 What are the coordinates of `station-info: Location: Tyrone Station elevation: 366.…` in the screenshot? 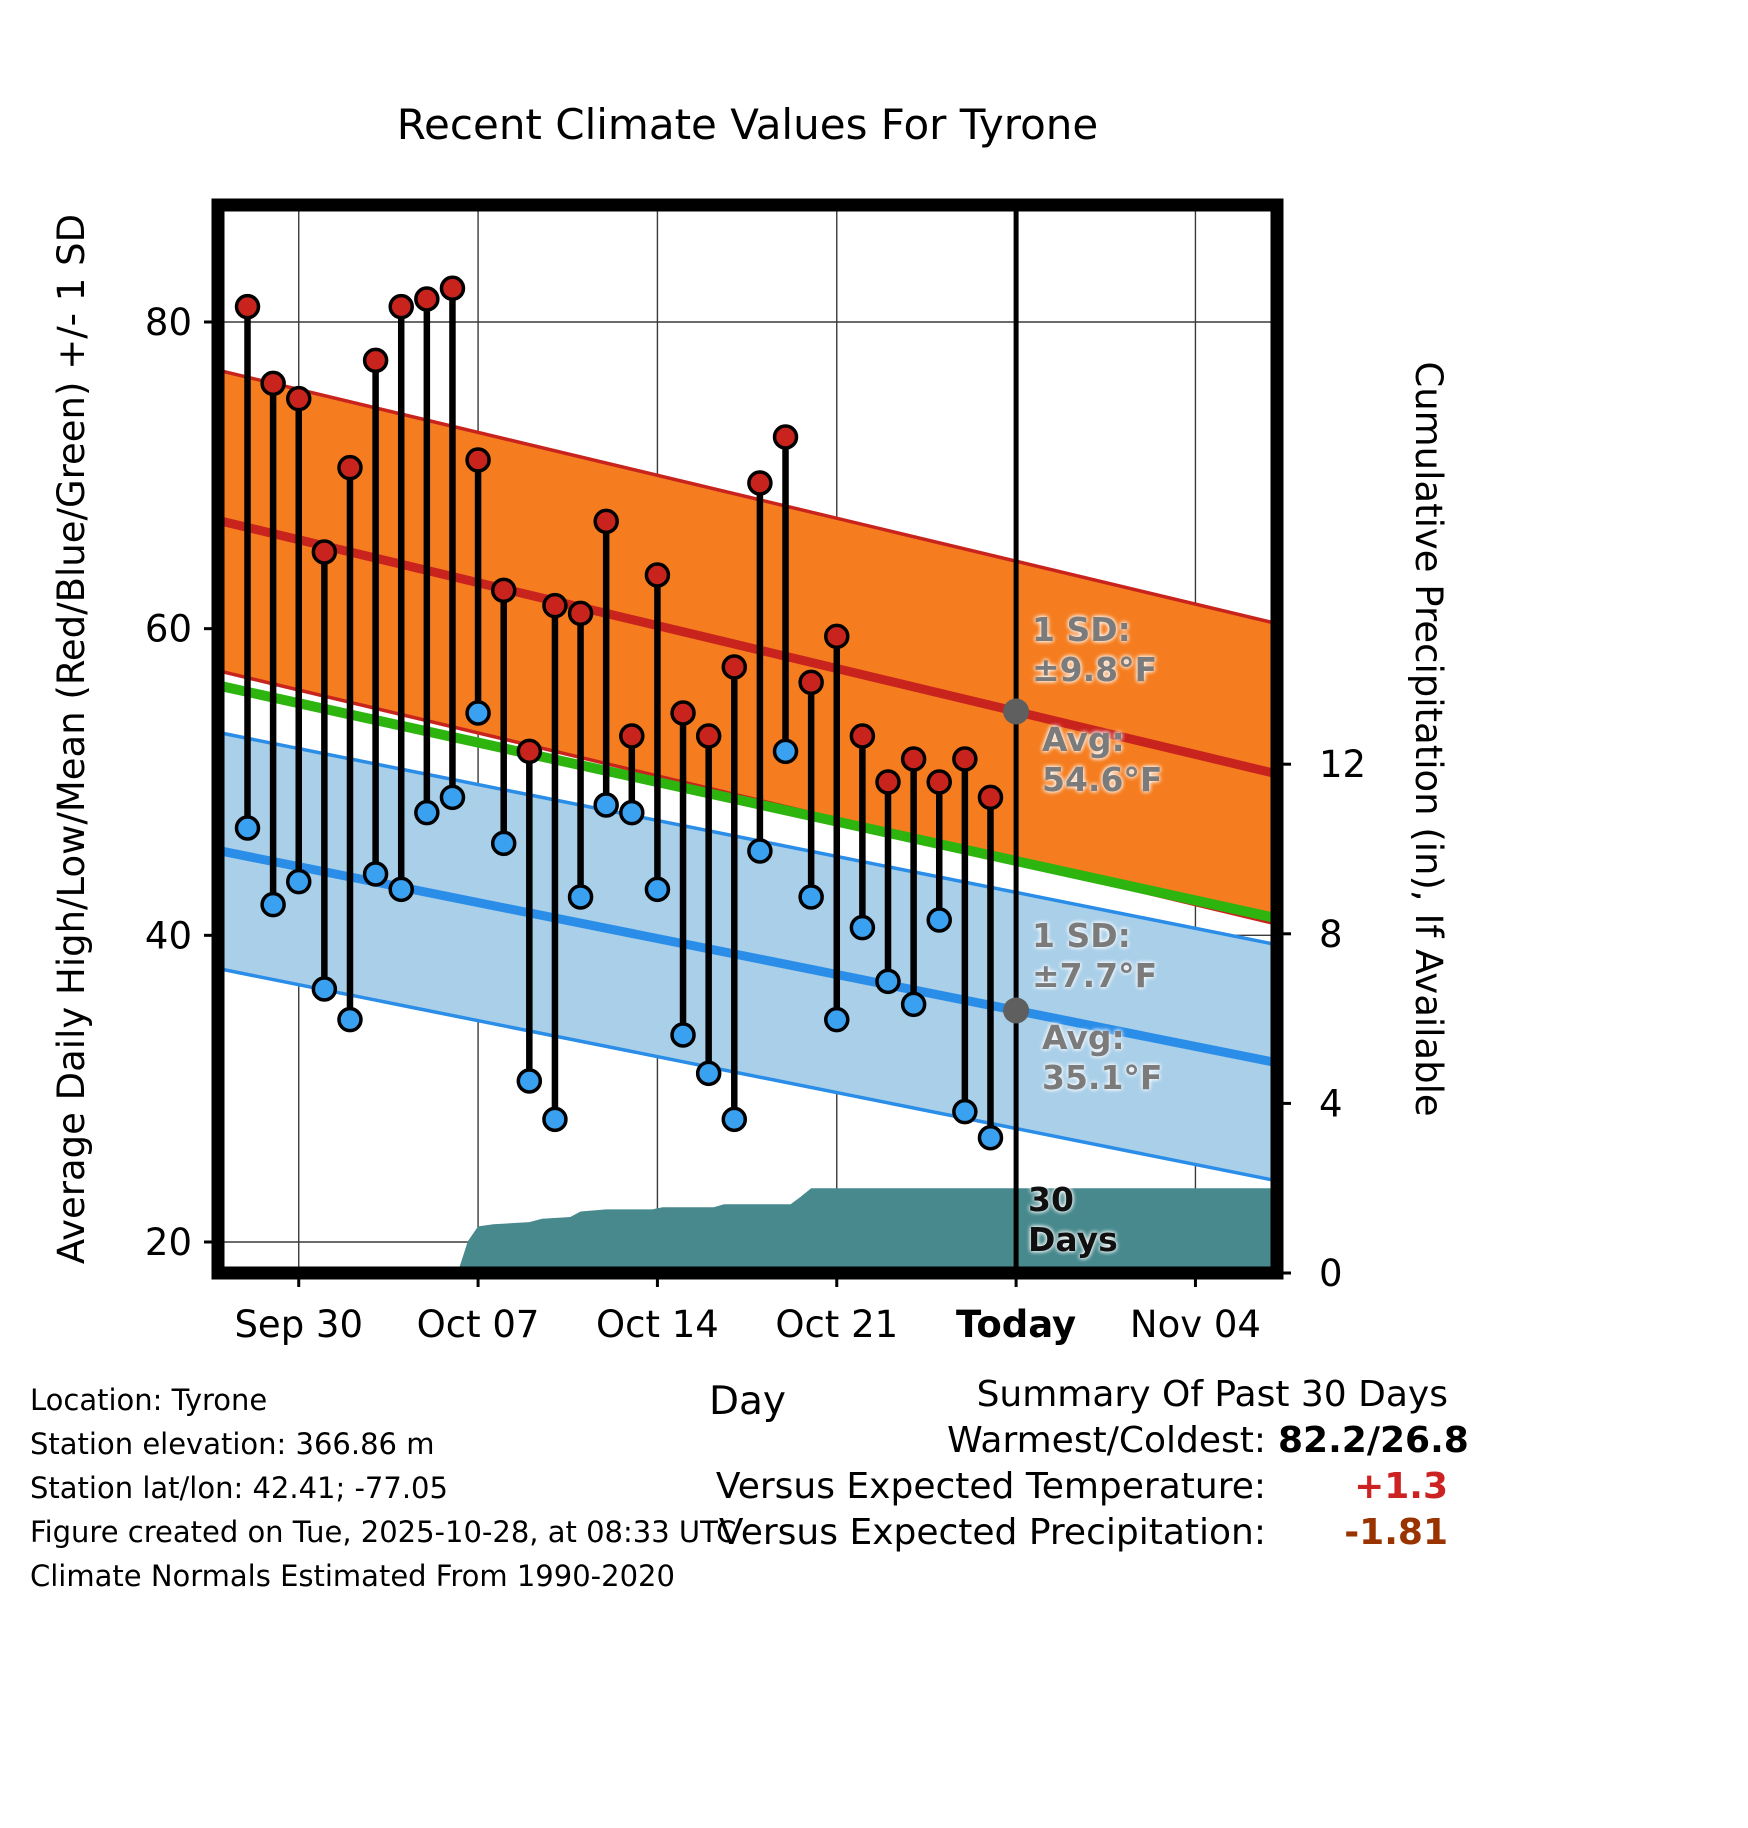 It's located at (383, 1488).